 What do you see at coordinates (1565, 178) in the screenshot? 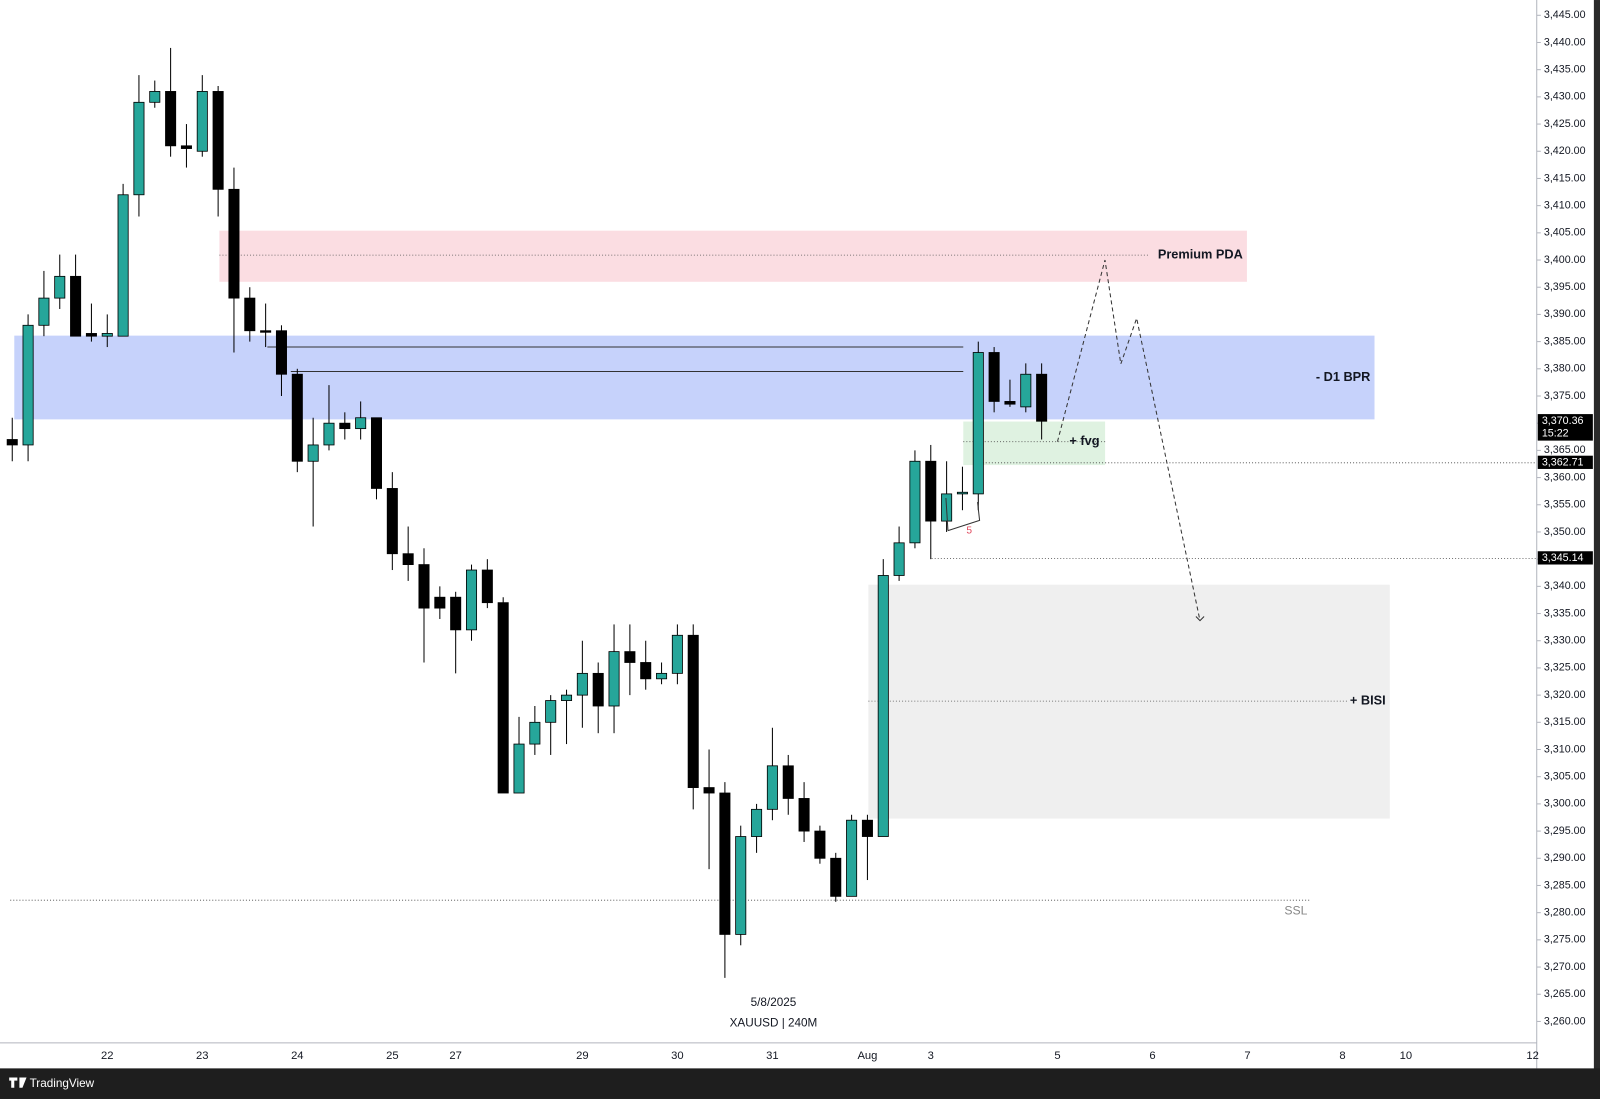
I see `y-tick-label: 3,415.00` at bounding box center [1565, 178].